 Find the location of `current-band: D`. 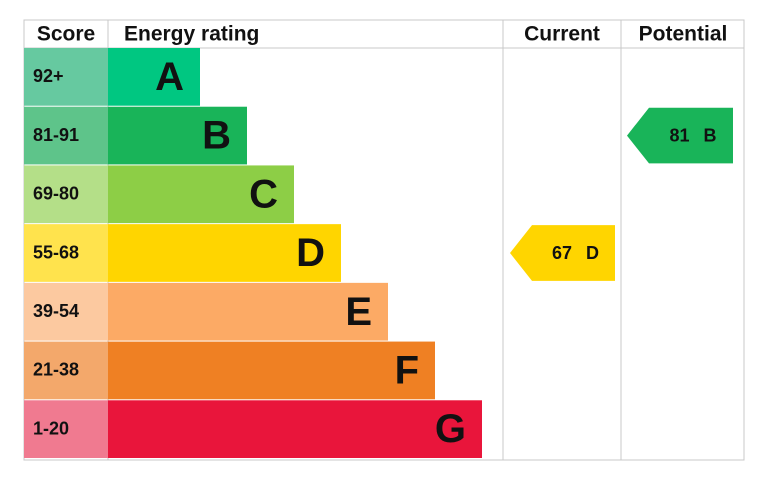

current-band: D is located at coordinates (592, 253).